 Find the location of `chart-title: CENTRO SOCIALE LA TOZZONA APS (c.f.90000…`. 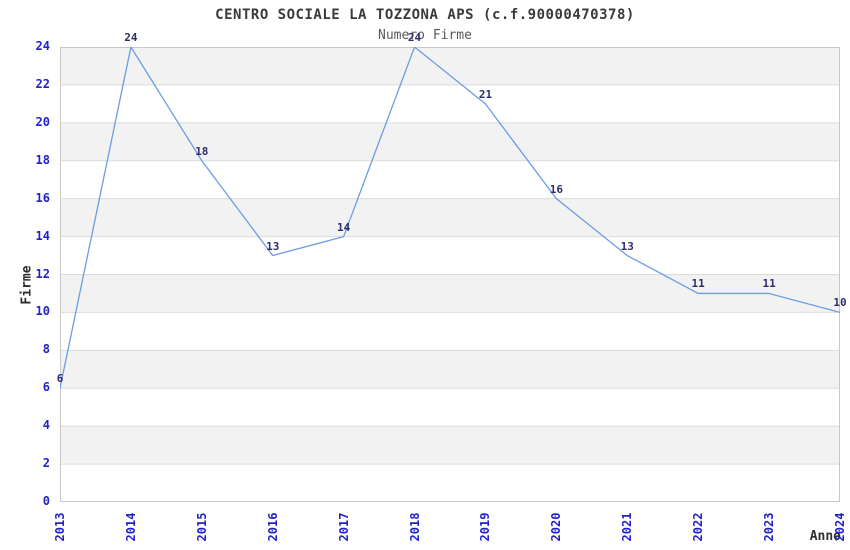

chart-title: CENTRO SOCIALE LA TOZZONA APS (c.f.90000… is located at coordinates (425, 15).